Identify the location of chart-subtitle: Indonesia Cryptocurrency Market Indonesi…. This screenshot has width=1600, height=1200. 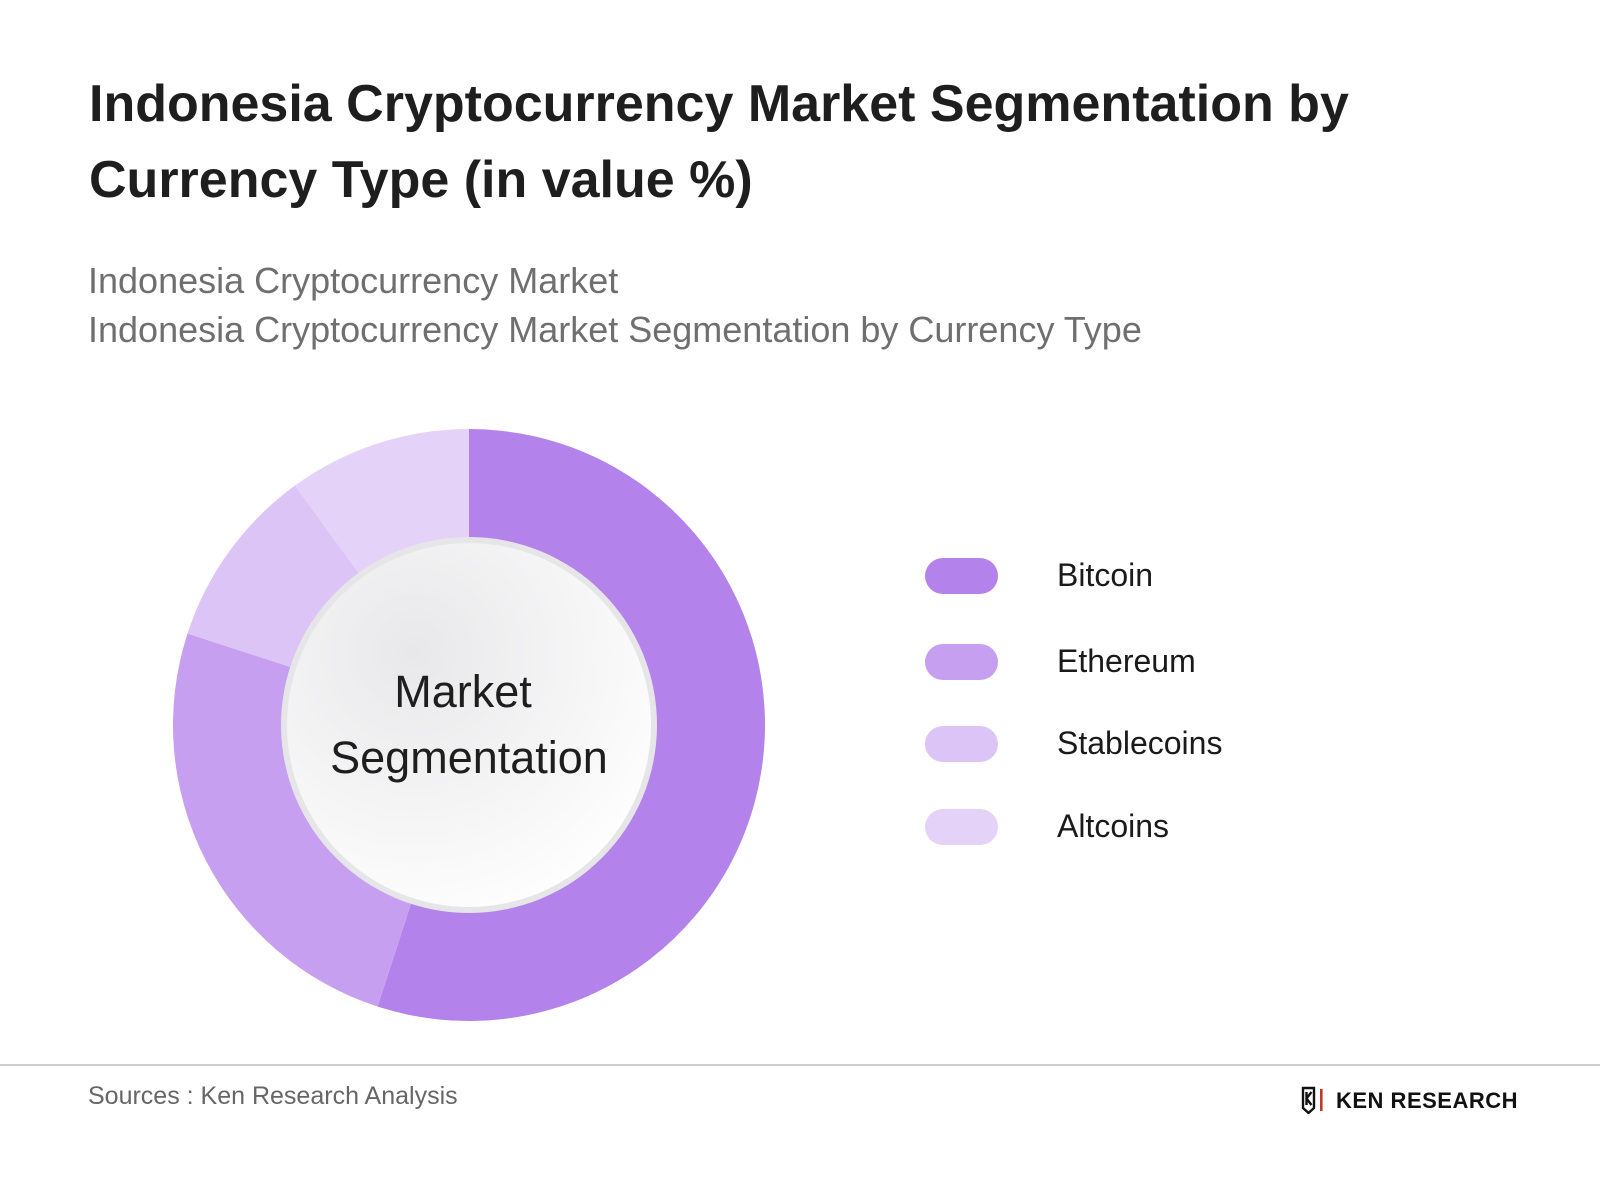
(615, 305).